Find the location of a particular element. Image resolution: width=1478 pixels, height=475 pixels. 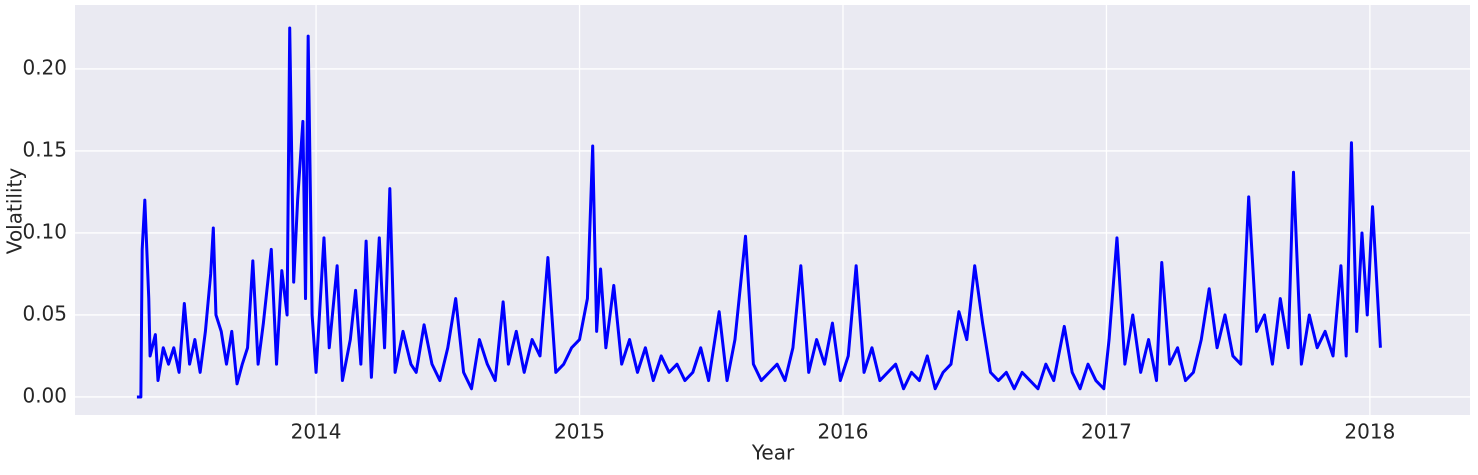

y-tick-label: 0.00 is located at coordinates (44, 395).